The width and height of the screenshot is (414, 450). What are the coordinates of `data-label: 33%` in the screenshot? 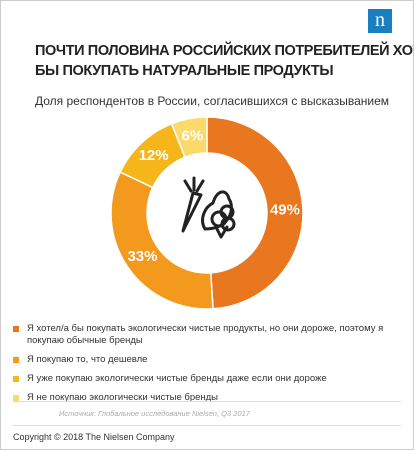 It's located at (142, 256).